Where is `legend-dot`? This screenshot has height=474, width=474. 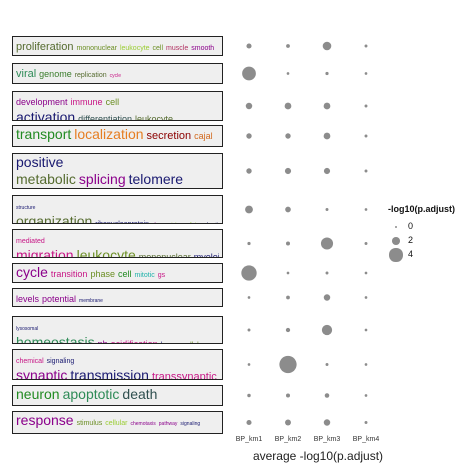
legend-dot is located at coordinates (396, 227).